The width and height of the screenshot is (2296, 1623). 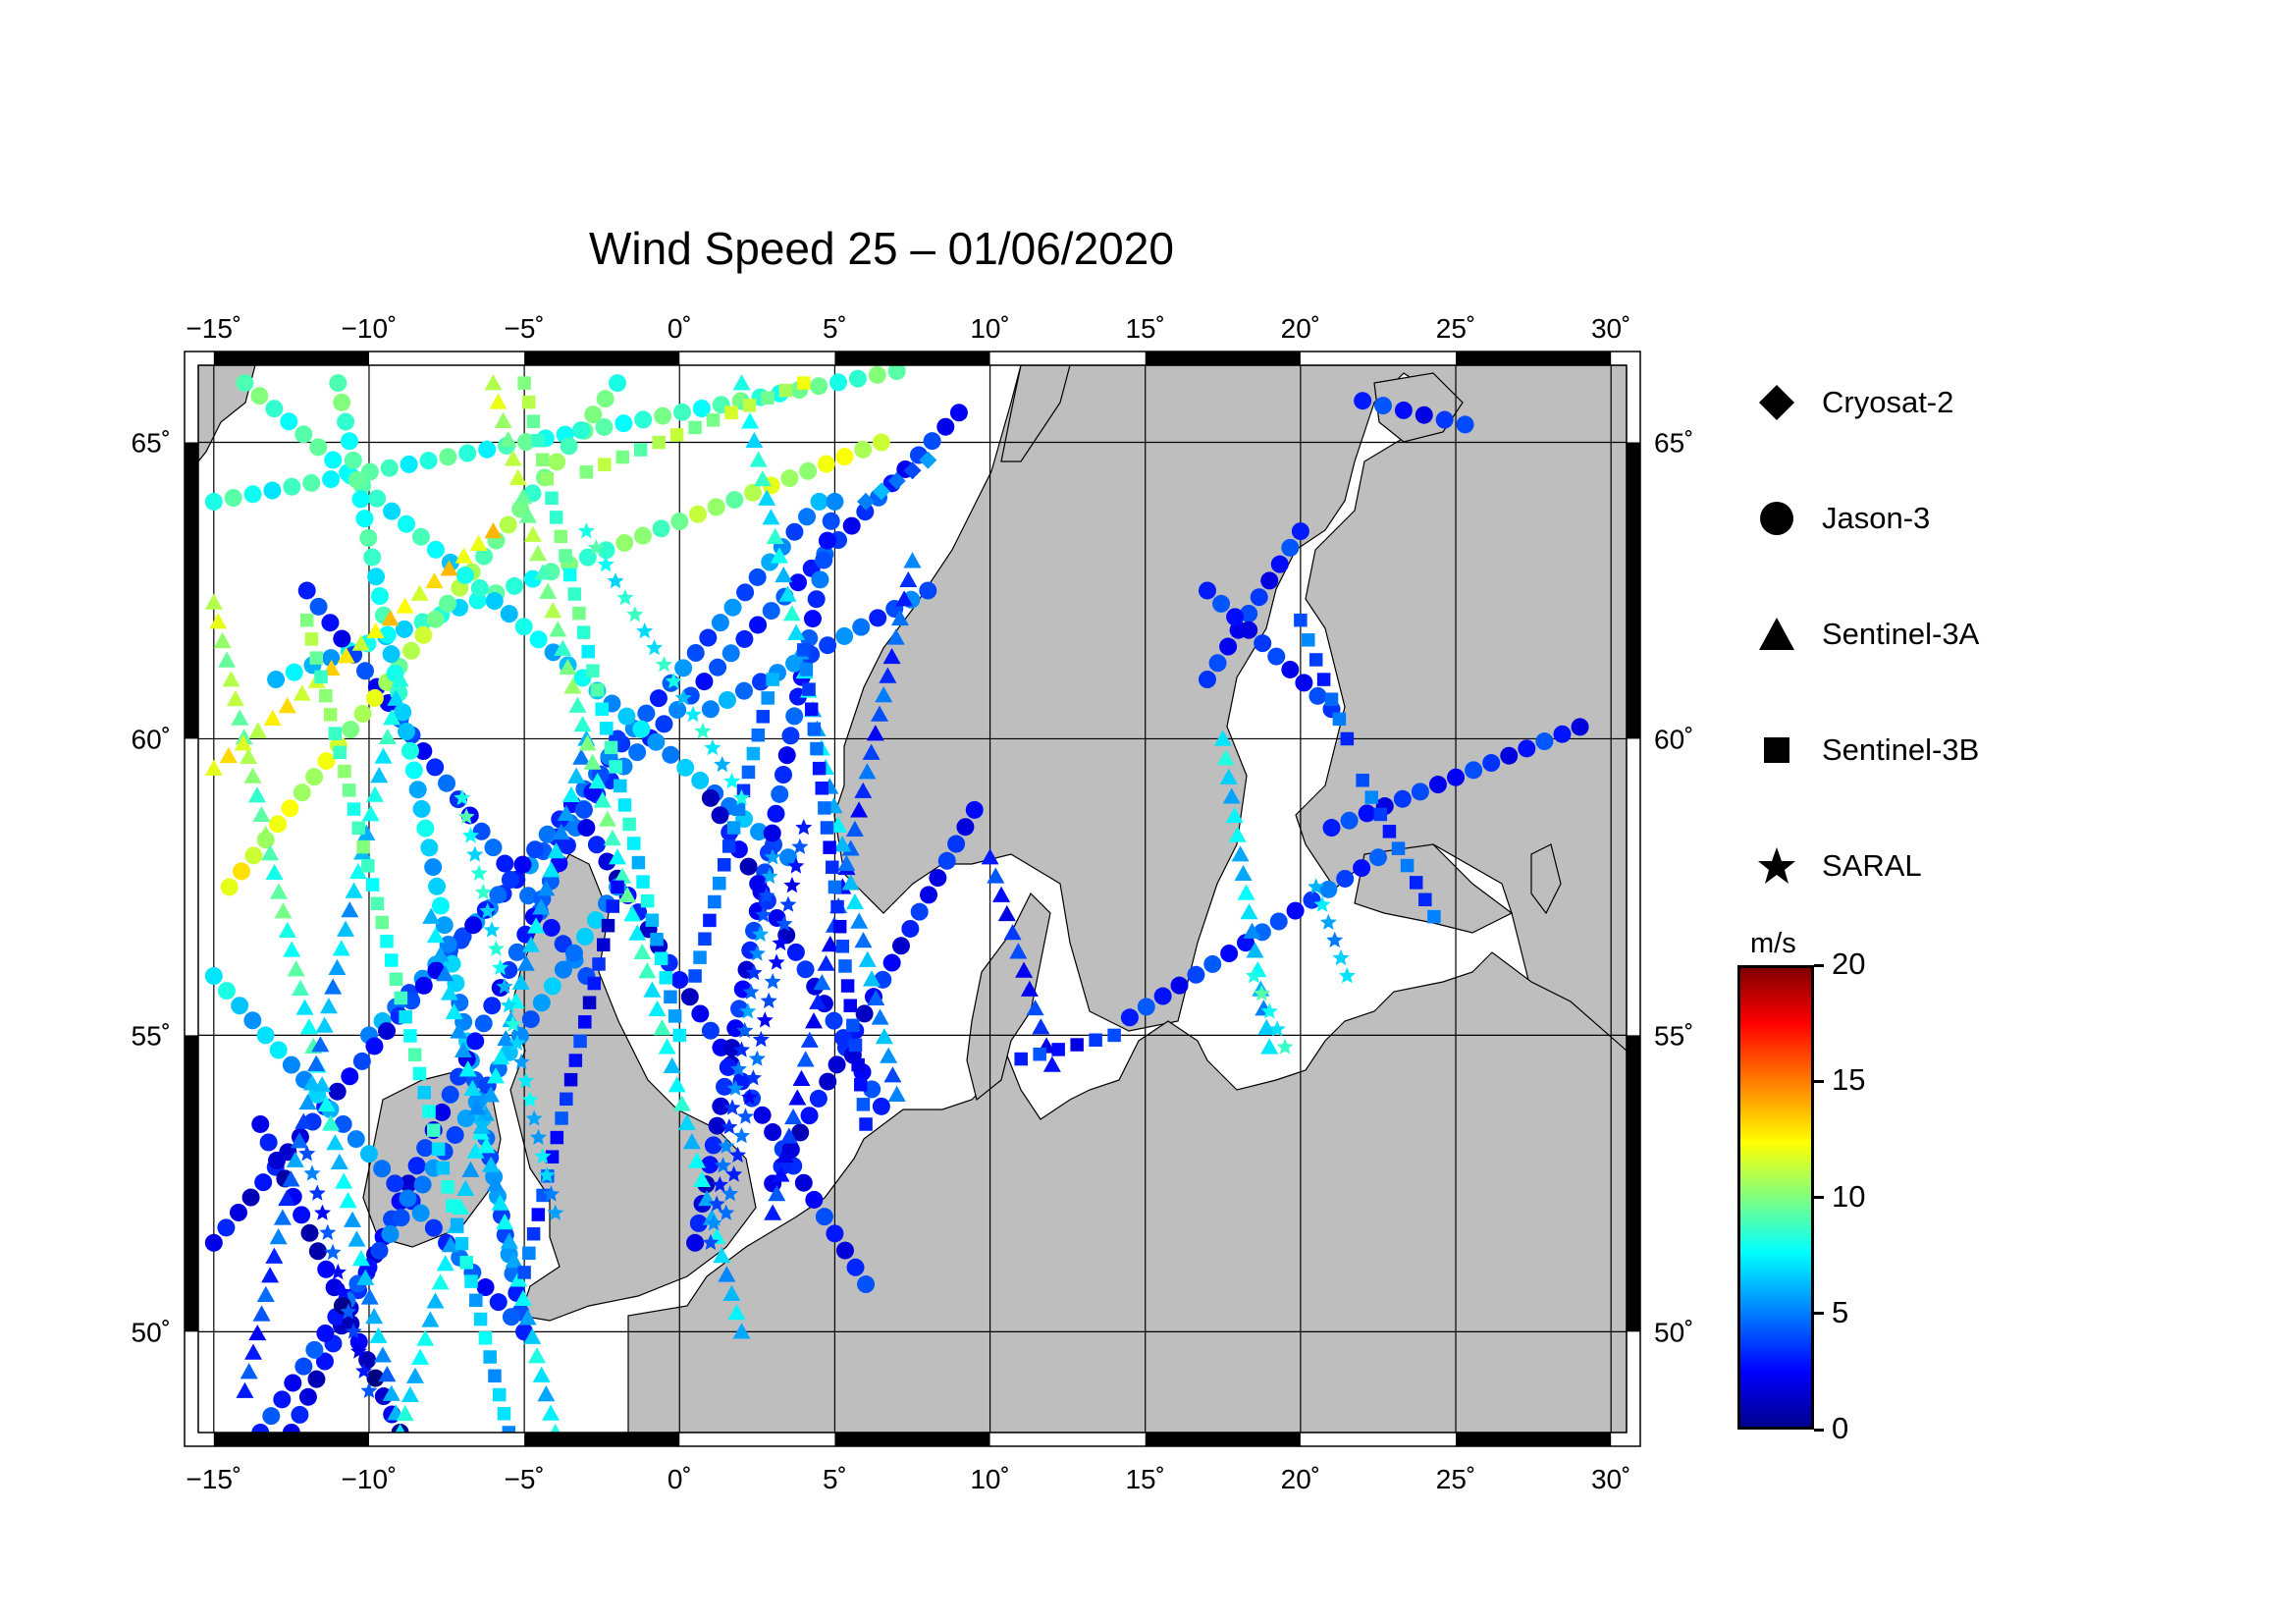 What do you see at coordinates (896, 480) in the screenshot?
I see `track-point-diamond` at bounding box center [896, 480].